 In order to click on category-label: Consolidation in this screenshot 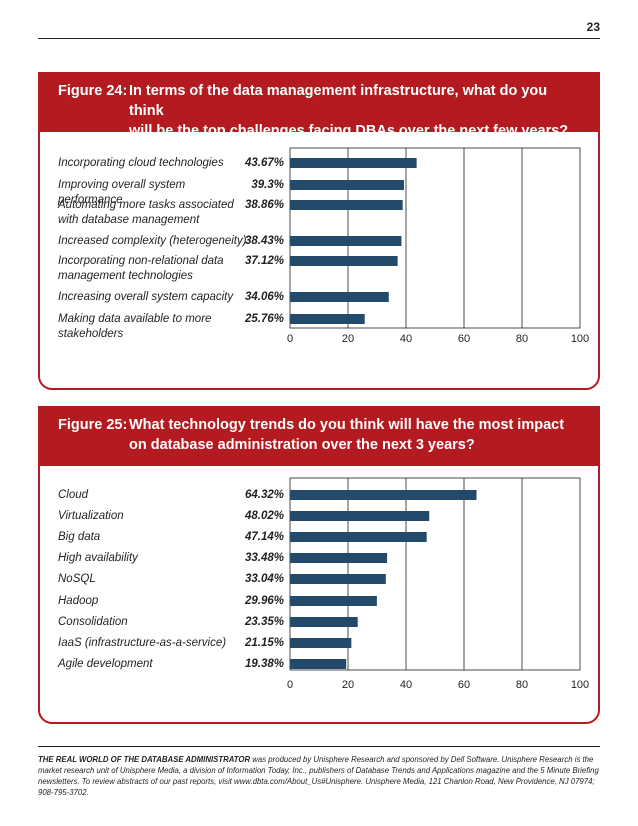, I will do `click(153, 622)`.